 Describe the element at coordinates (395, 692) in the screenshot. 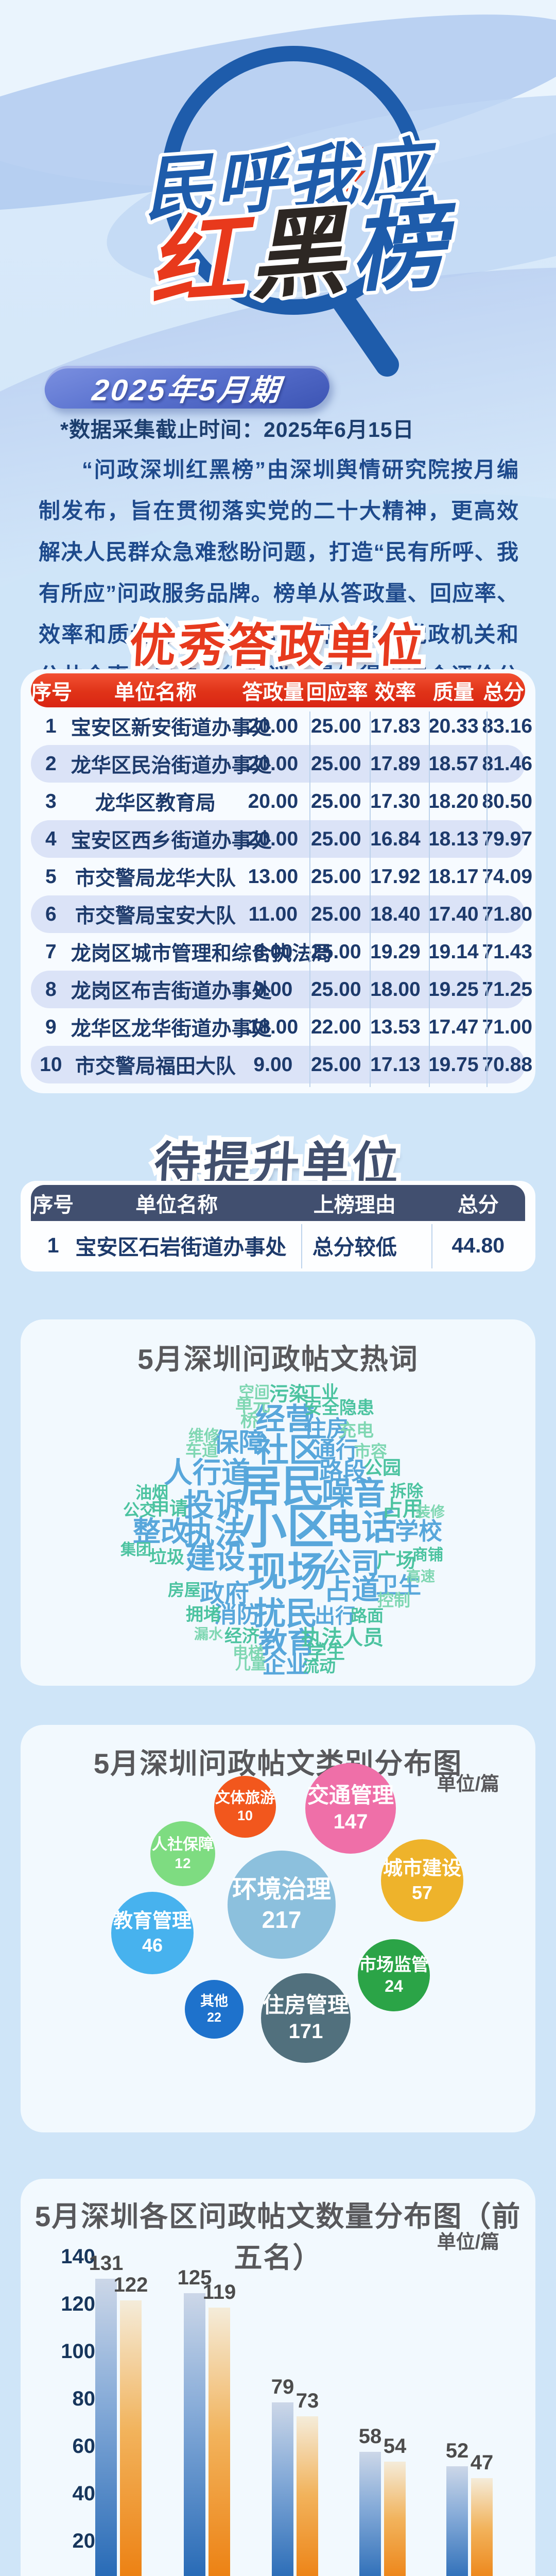

I see `excellent-header-cell: 效率` at that location.